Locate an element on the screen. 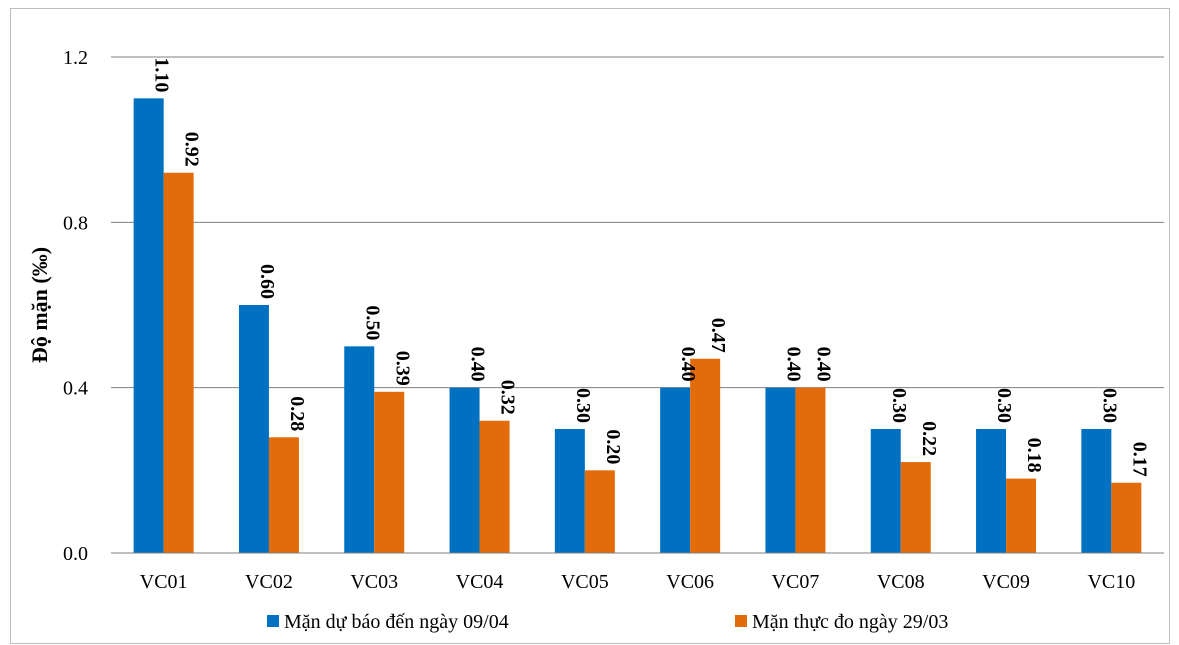  legend-swatch-forecast is located at coordinates (273, 621).